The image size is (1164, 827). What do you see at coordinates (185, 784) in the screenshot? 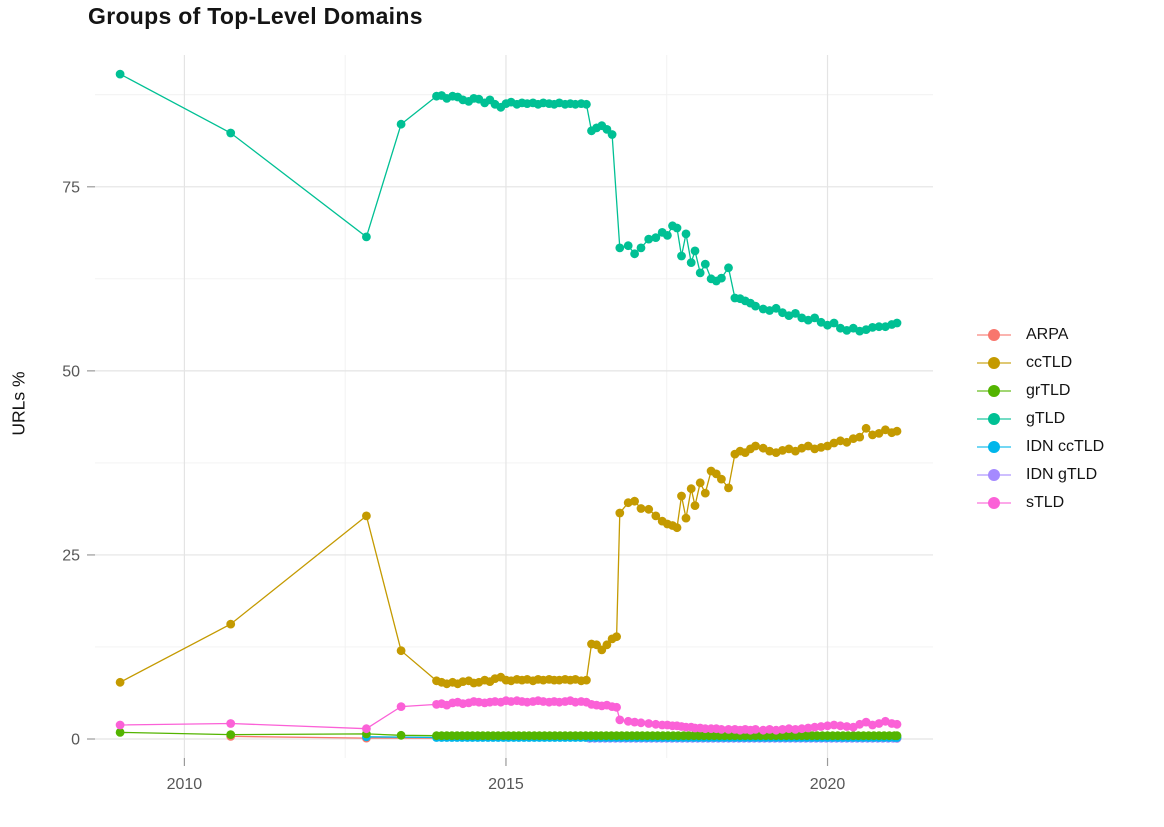
I see `x-tick-label: 2010` at bounding box center [185, 784].